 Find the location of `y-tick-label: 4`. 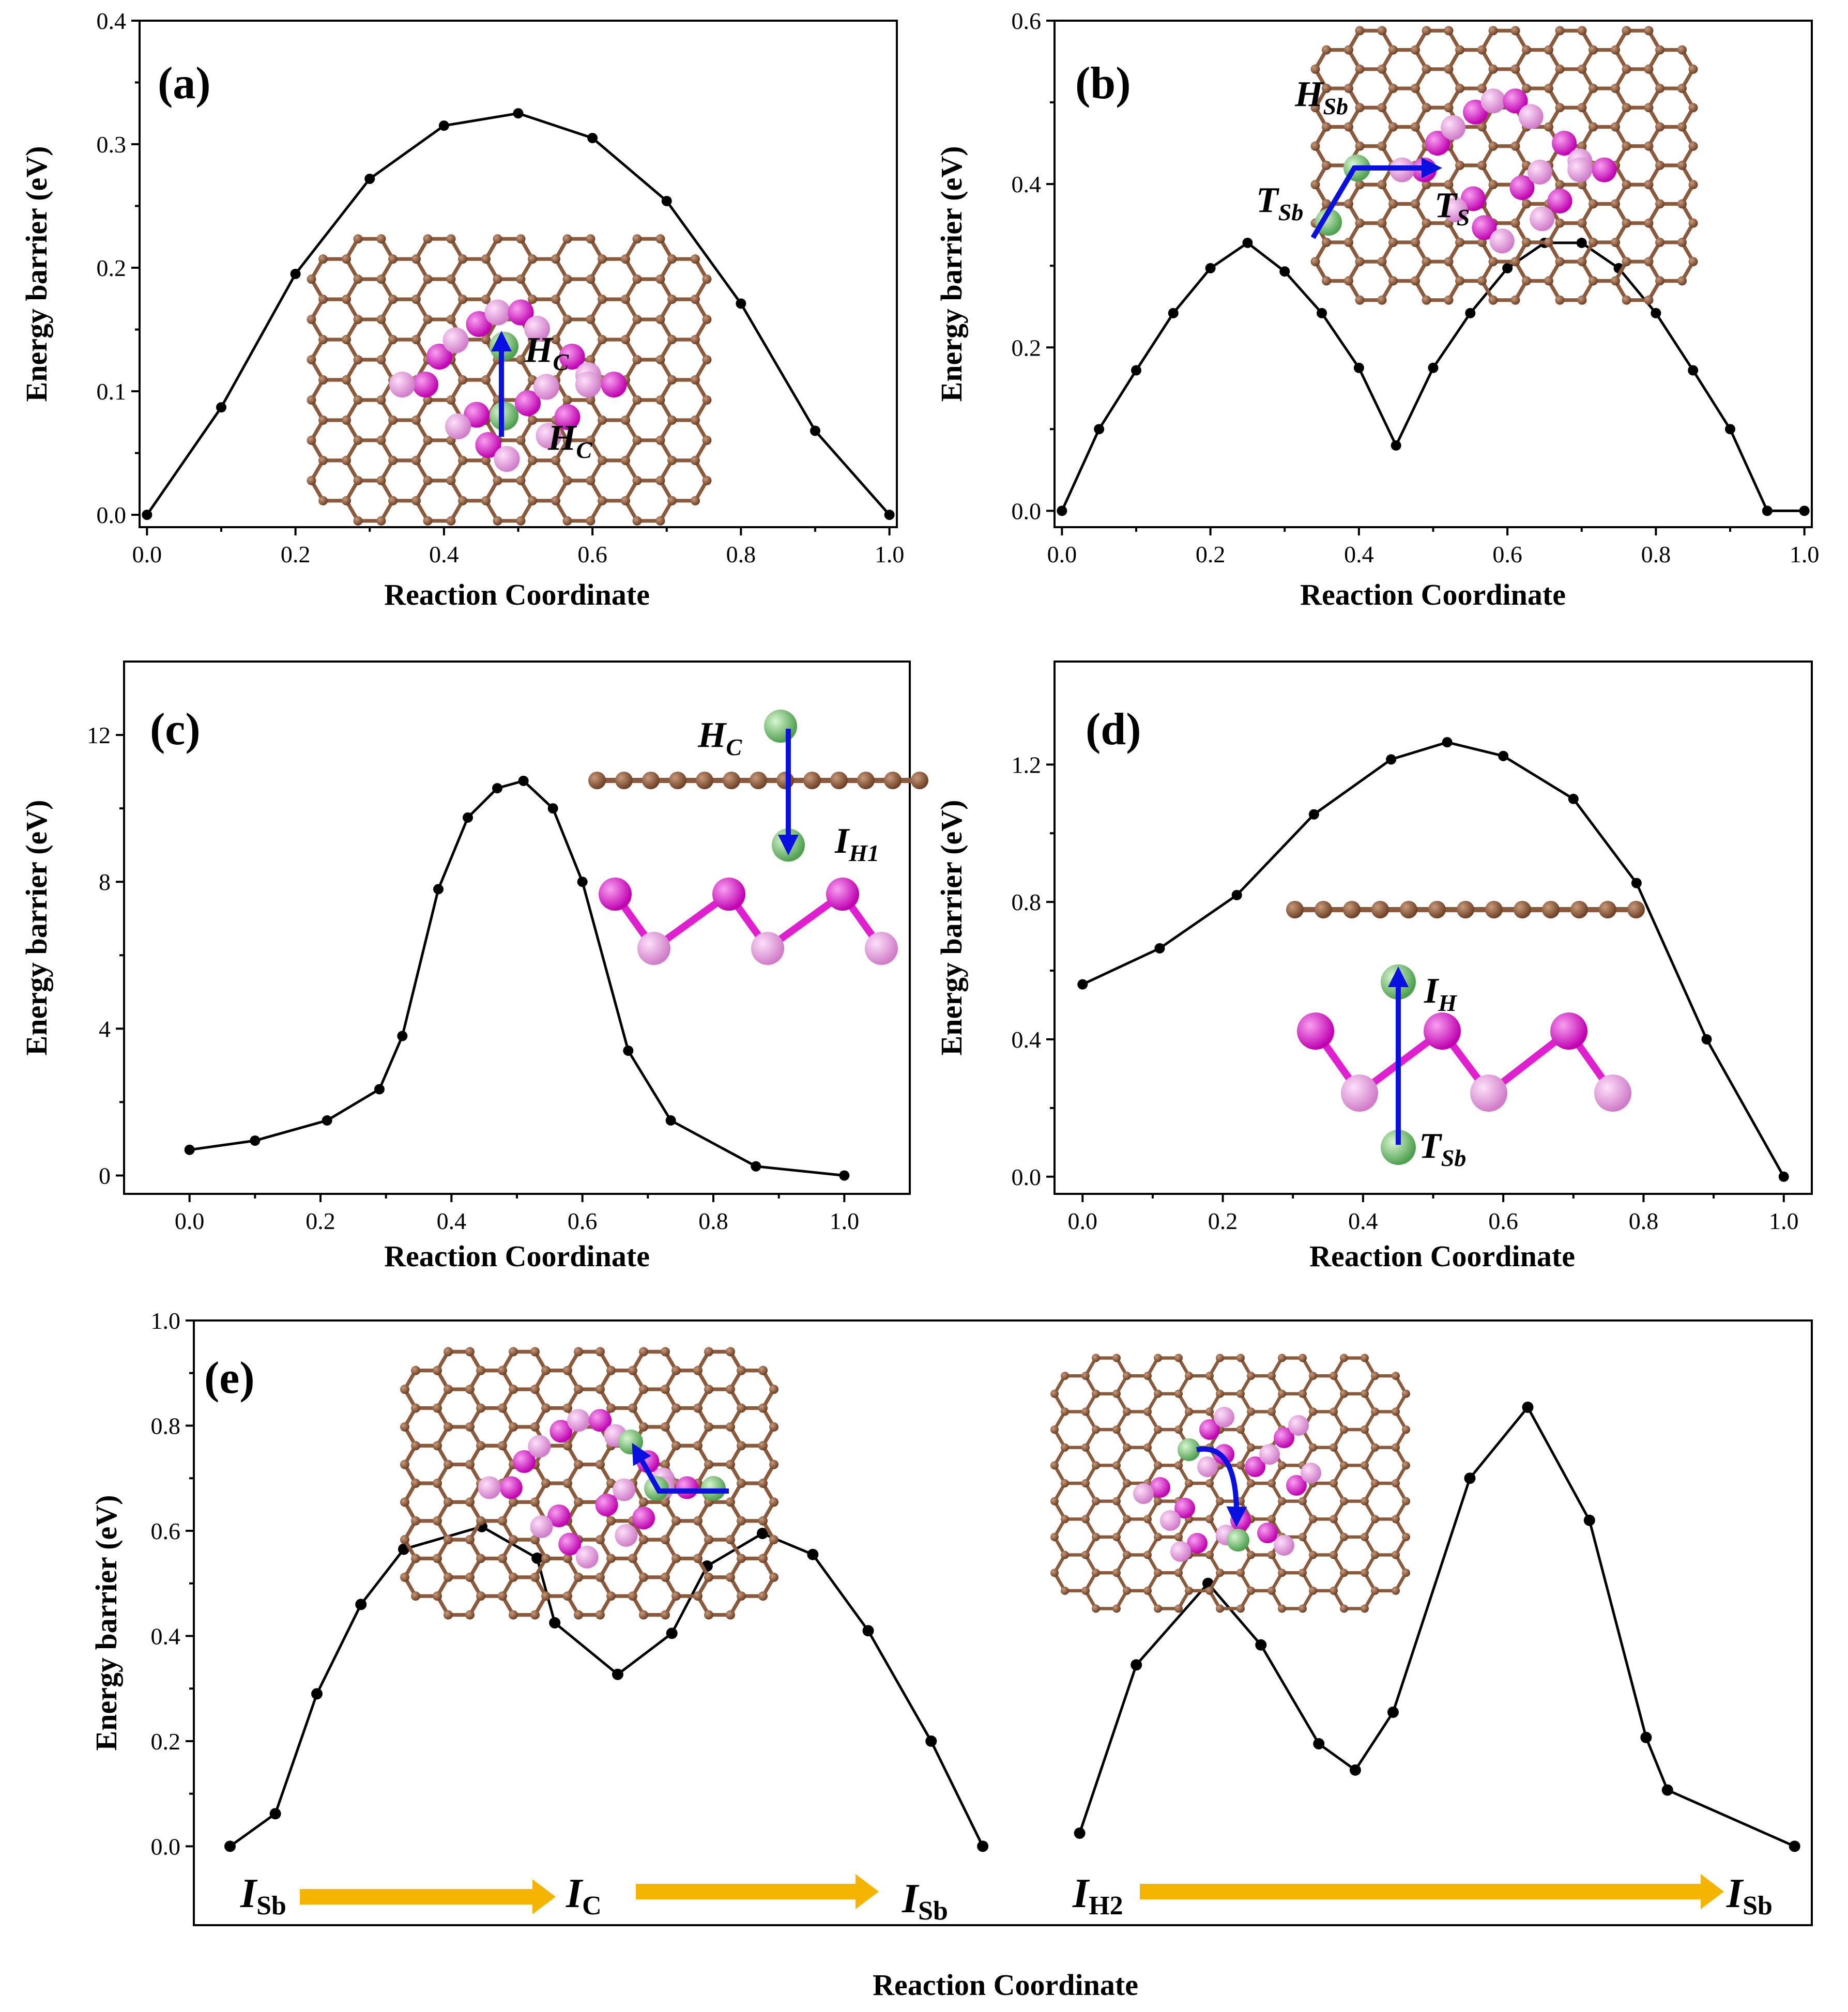

y-tick-label: 4 is located at coordinates (105, 1029).